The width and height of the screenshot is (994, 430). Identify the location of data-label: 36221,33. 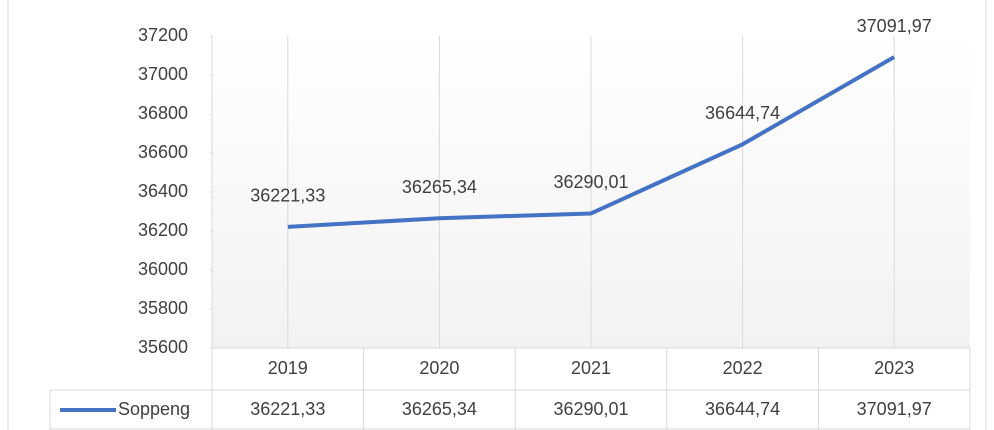
(287, 196).